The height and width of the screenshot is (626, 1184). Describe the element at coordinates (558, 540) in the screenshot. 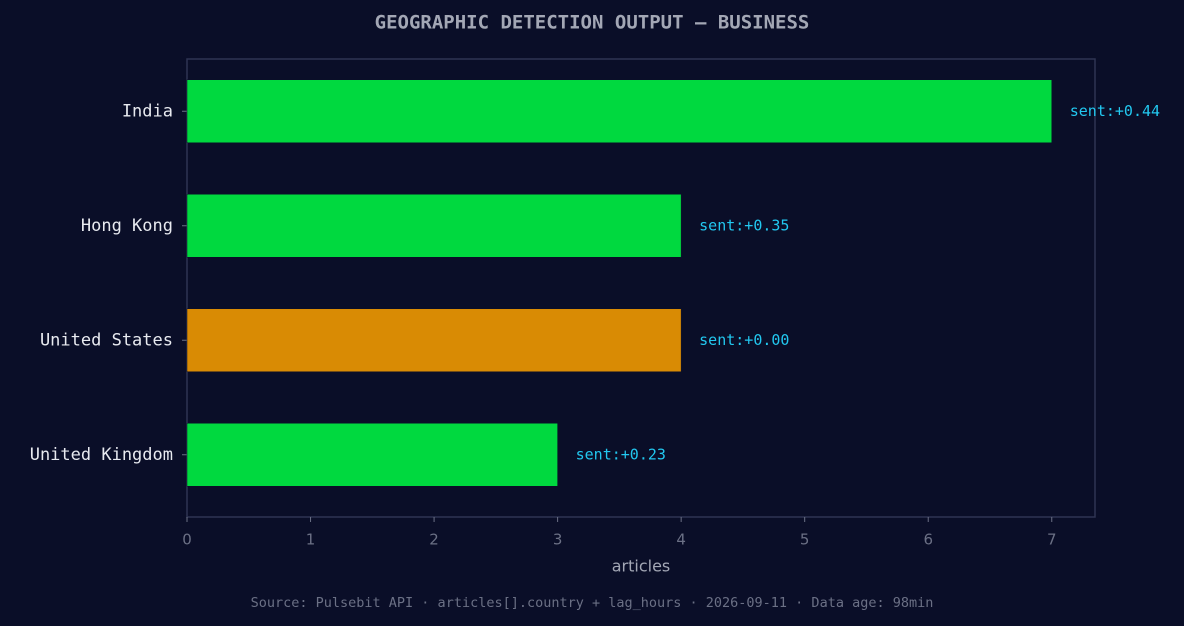

I see `x-tick-label: 3` at that location.